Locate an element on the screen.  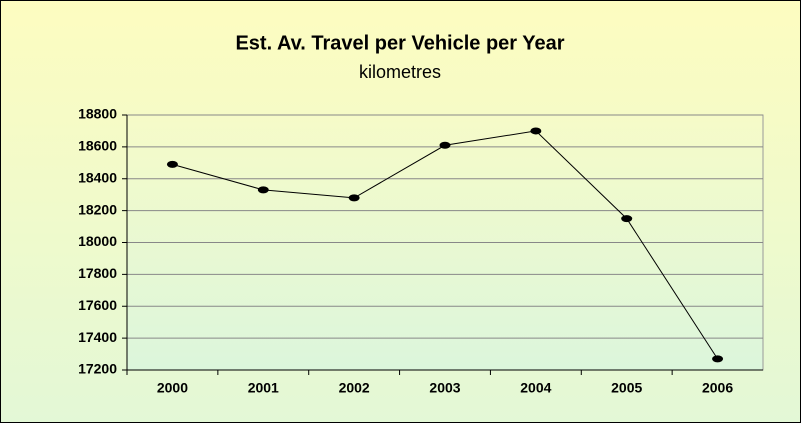
x-tick-label: 2000 is located at coordinates (172, 388).